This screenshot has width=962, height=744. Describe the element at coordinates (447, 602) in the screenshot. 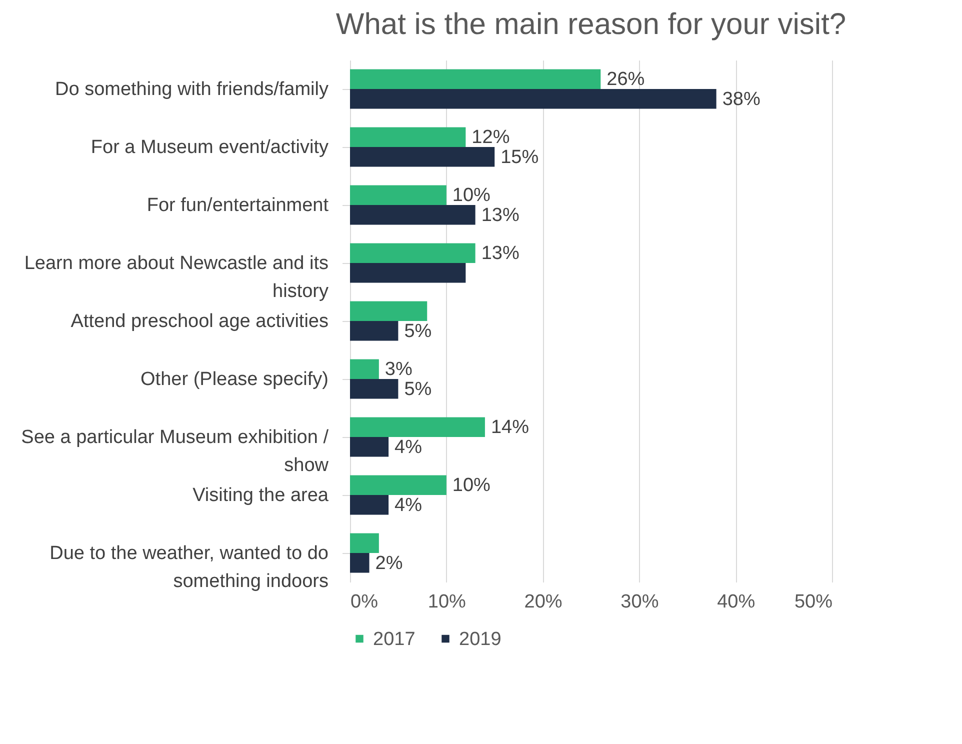

I see `x-tick-label: 10%` at that location.